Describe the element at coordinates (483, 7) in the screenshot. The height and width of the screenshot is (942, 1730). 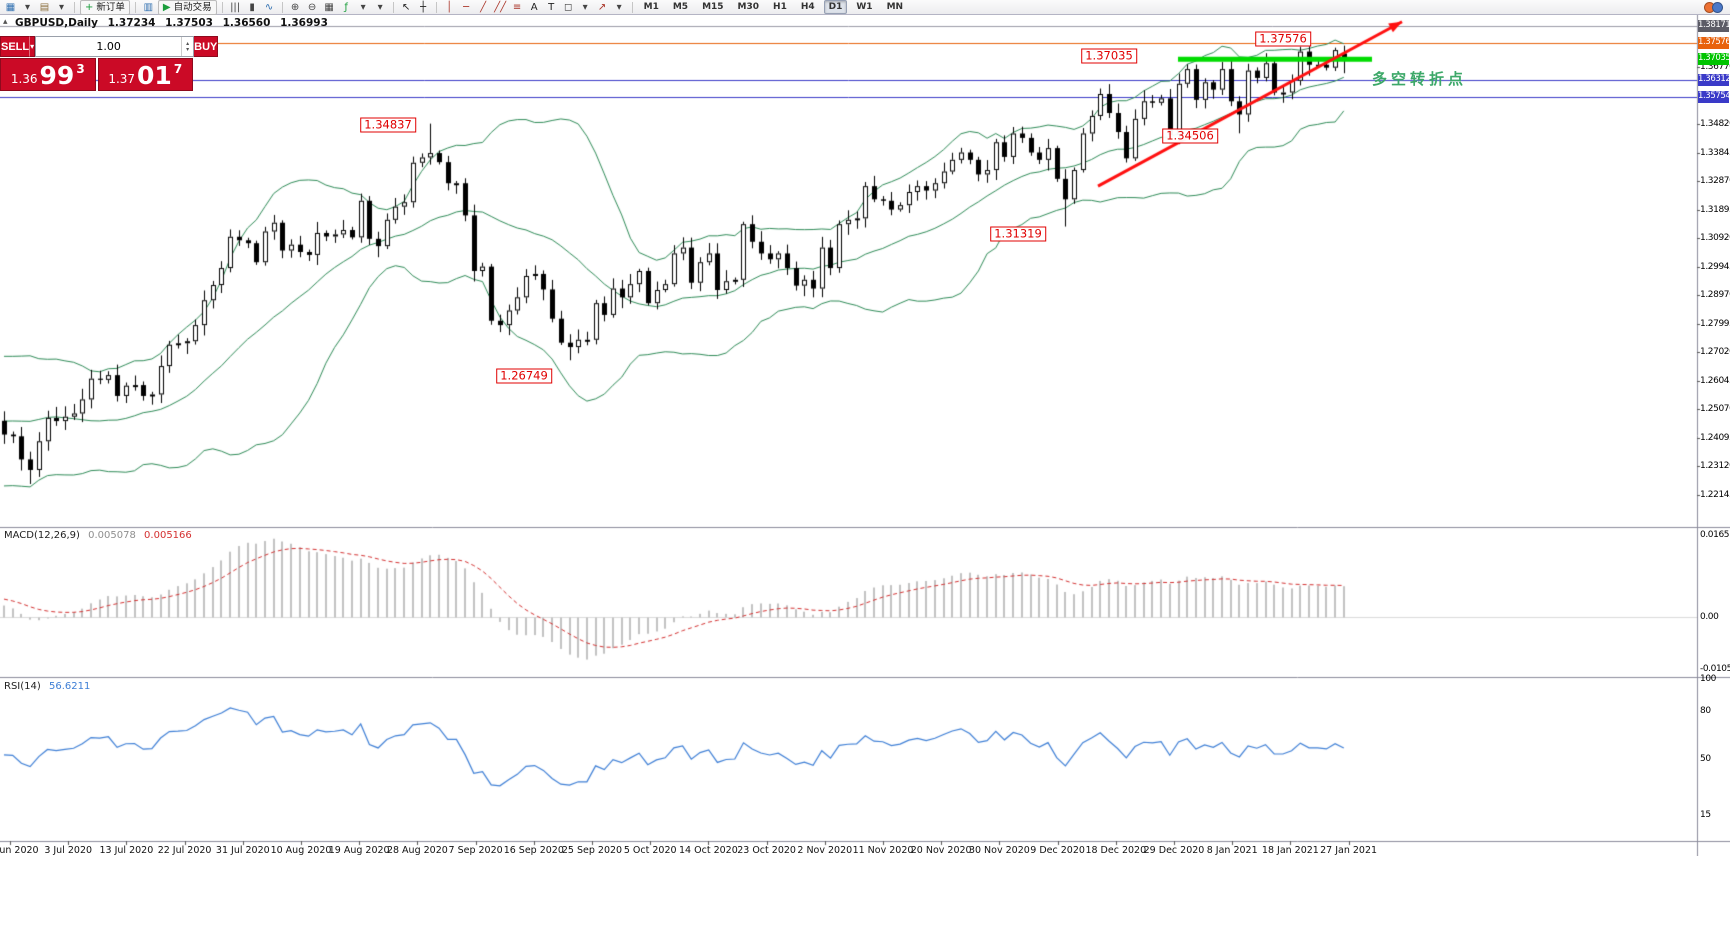
I see `trendline-icon: ╱` at that location.